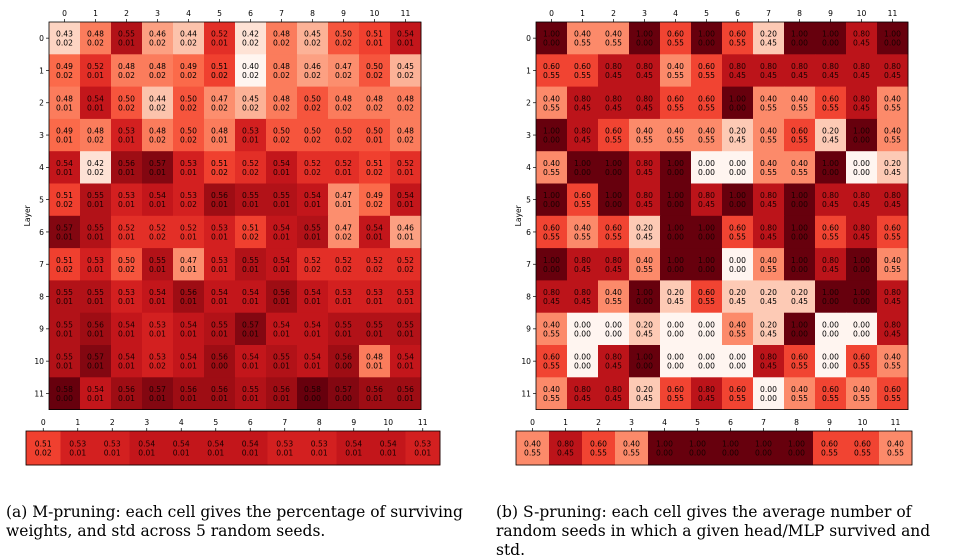  I want to click on cell-value-label: 0.00, so click(706, 163).